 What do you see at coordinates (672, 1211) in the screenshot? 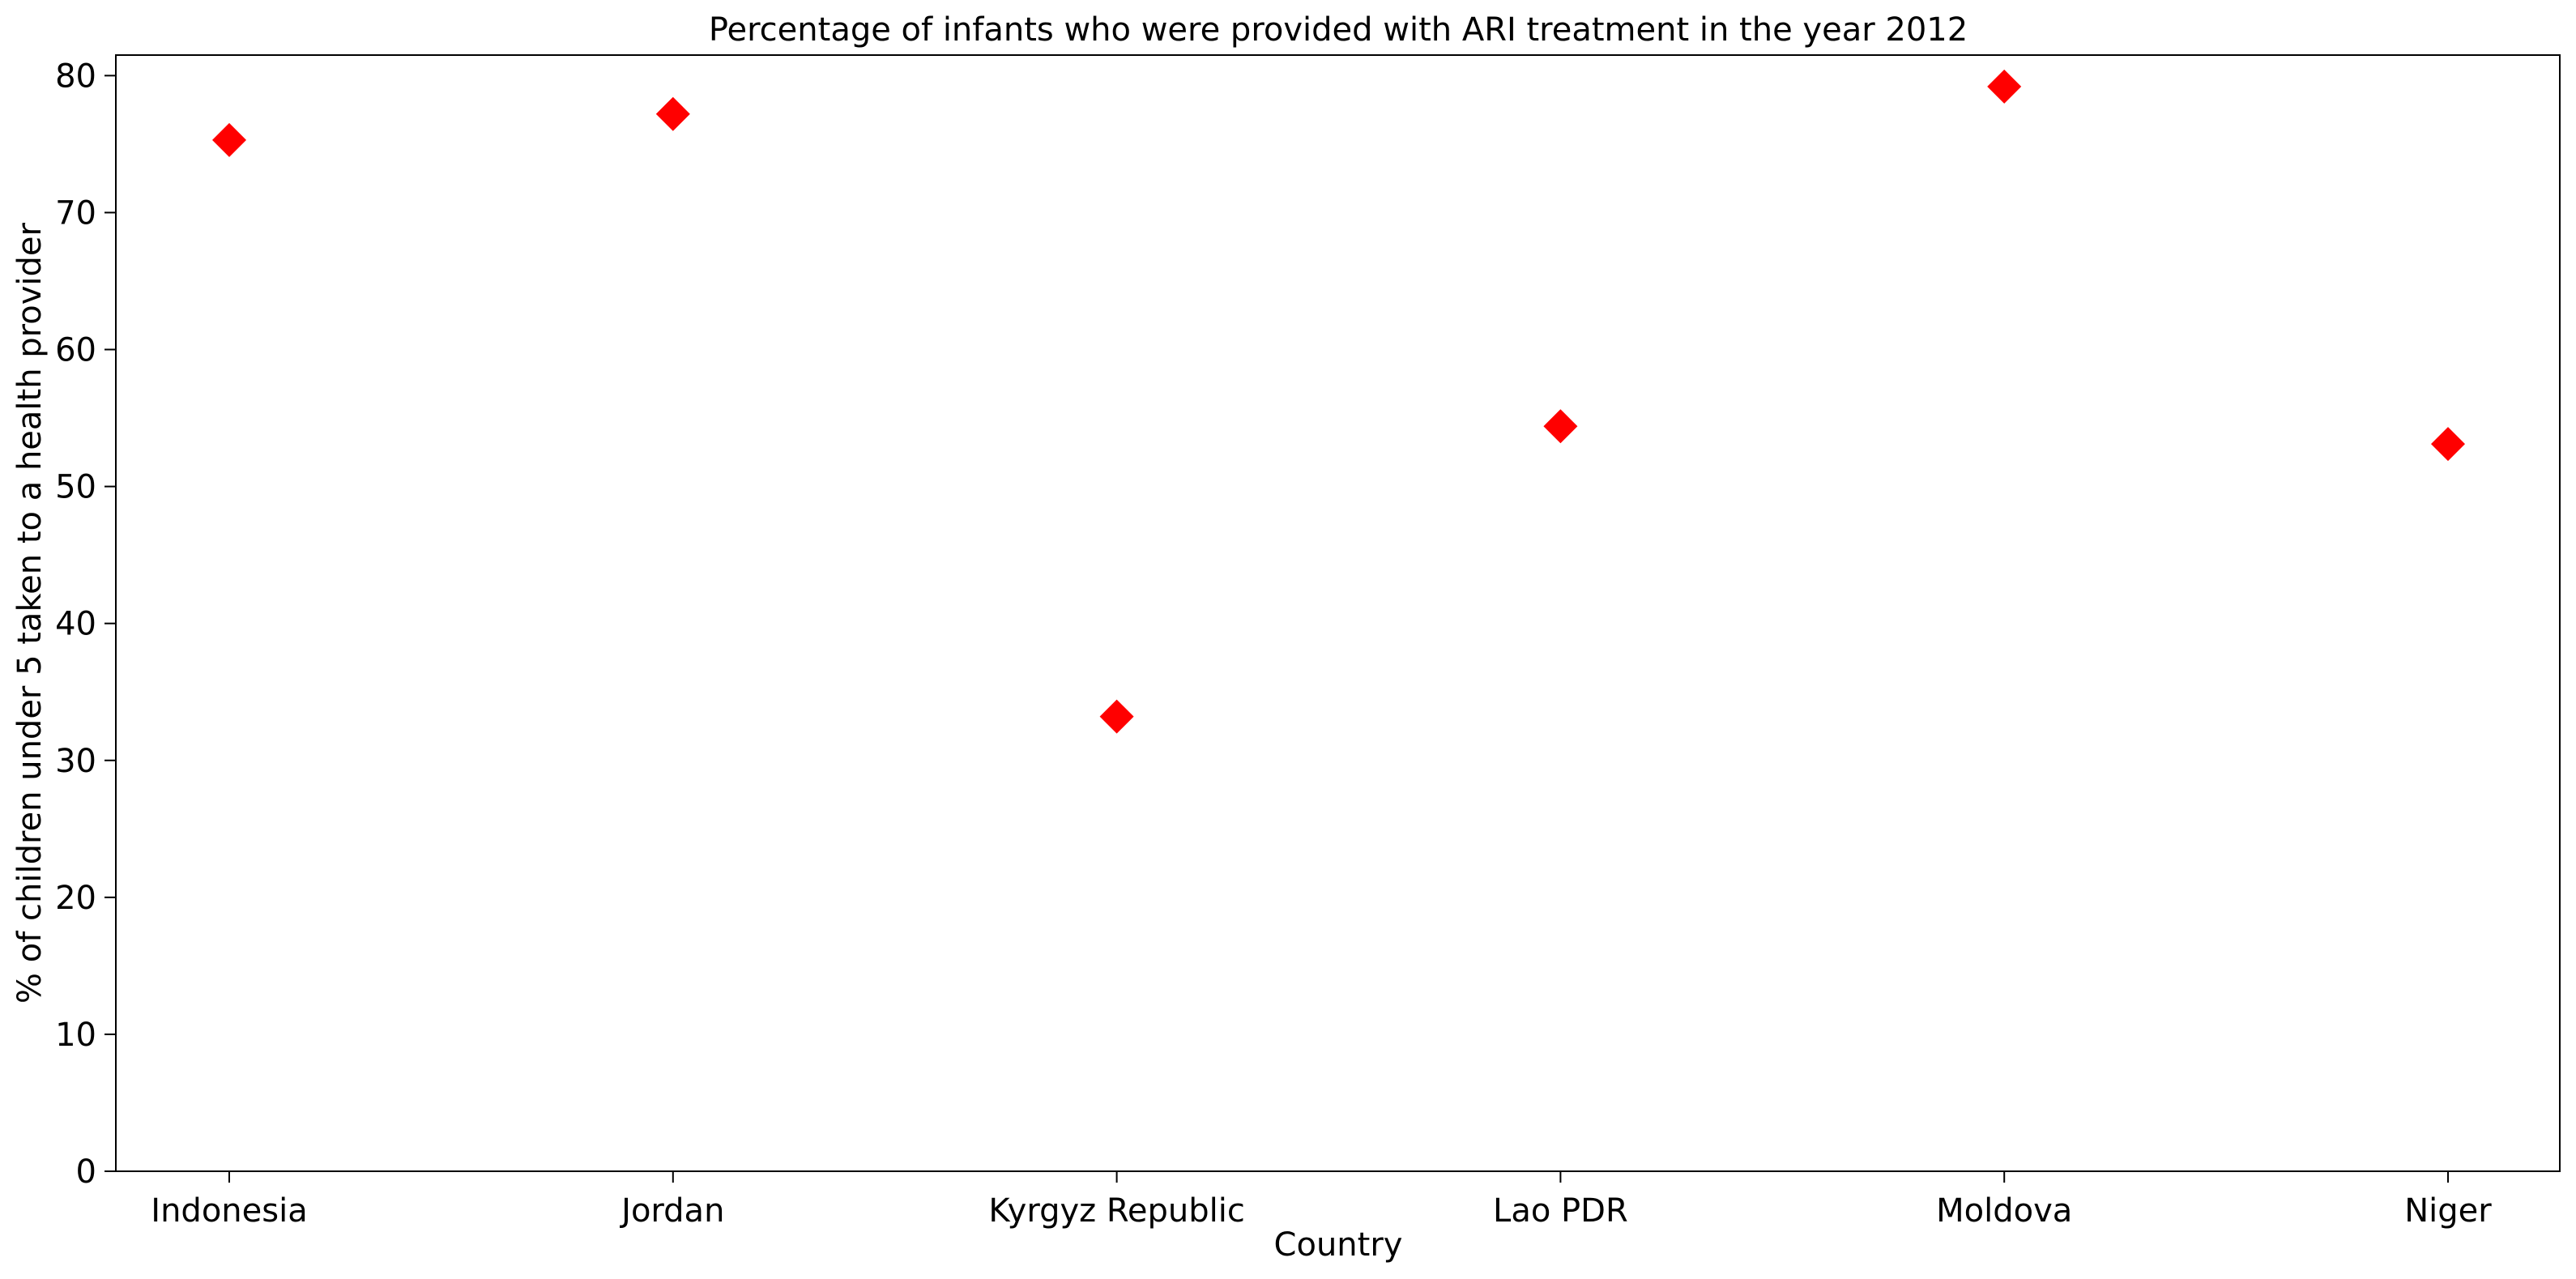
I see `x-tick-label: Jordan` at bounding box center [672, 1211].